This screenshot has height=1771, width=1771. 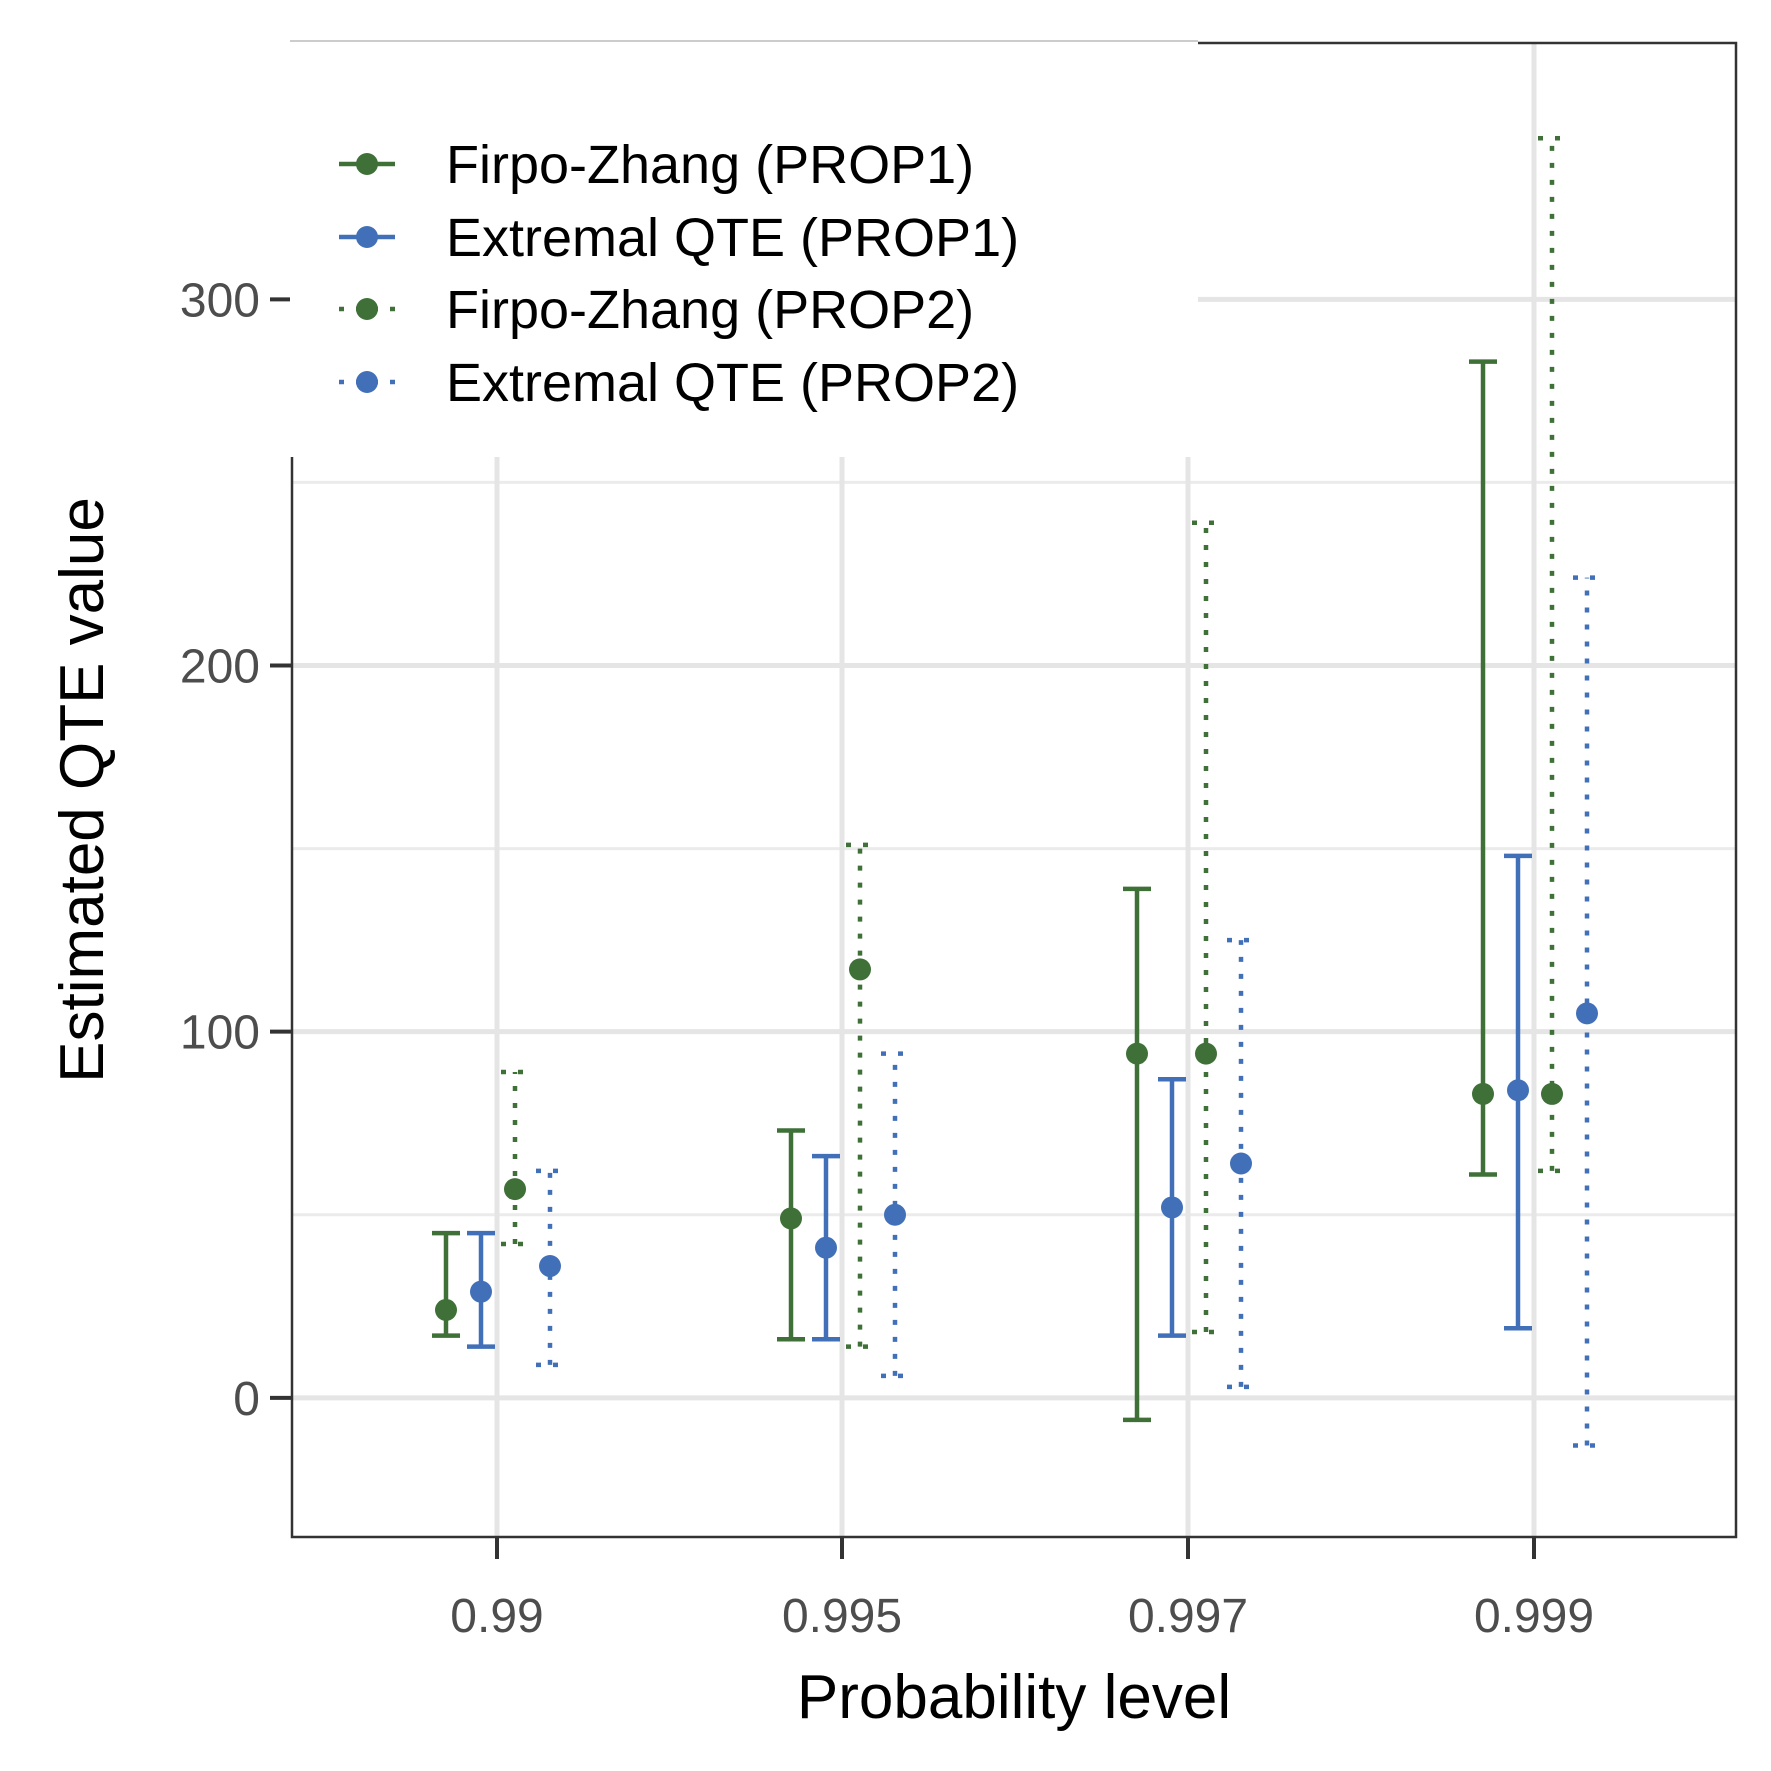 What do you see at coordinates (1014, 1697) in the screenshot?
I see `x-axis-title: Probability level` at bounding box center [1014, 1697].